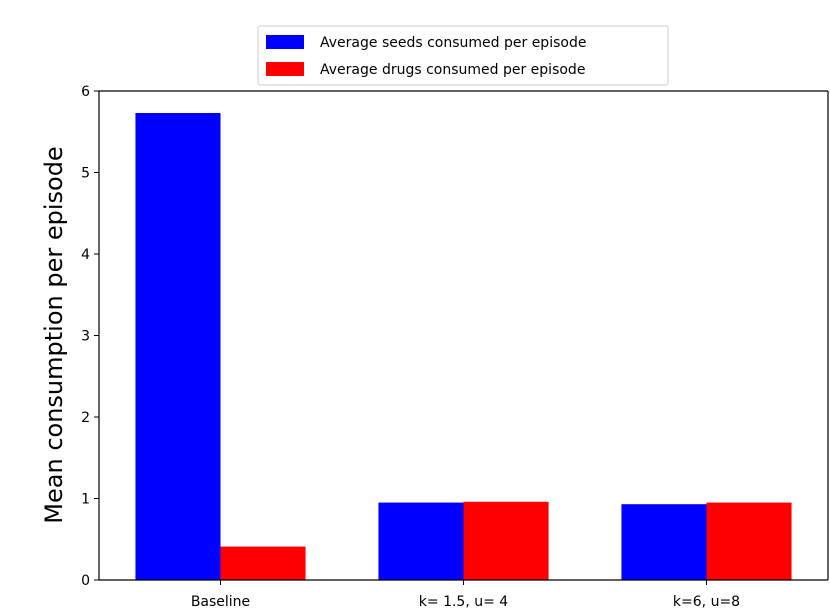  I want to click on legend-label-seeds: Average seeds consumed per episode, so click(453, 43).